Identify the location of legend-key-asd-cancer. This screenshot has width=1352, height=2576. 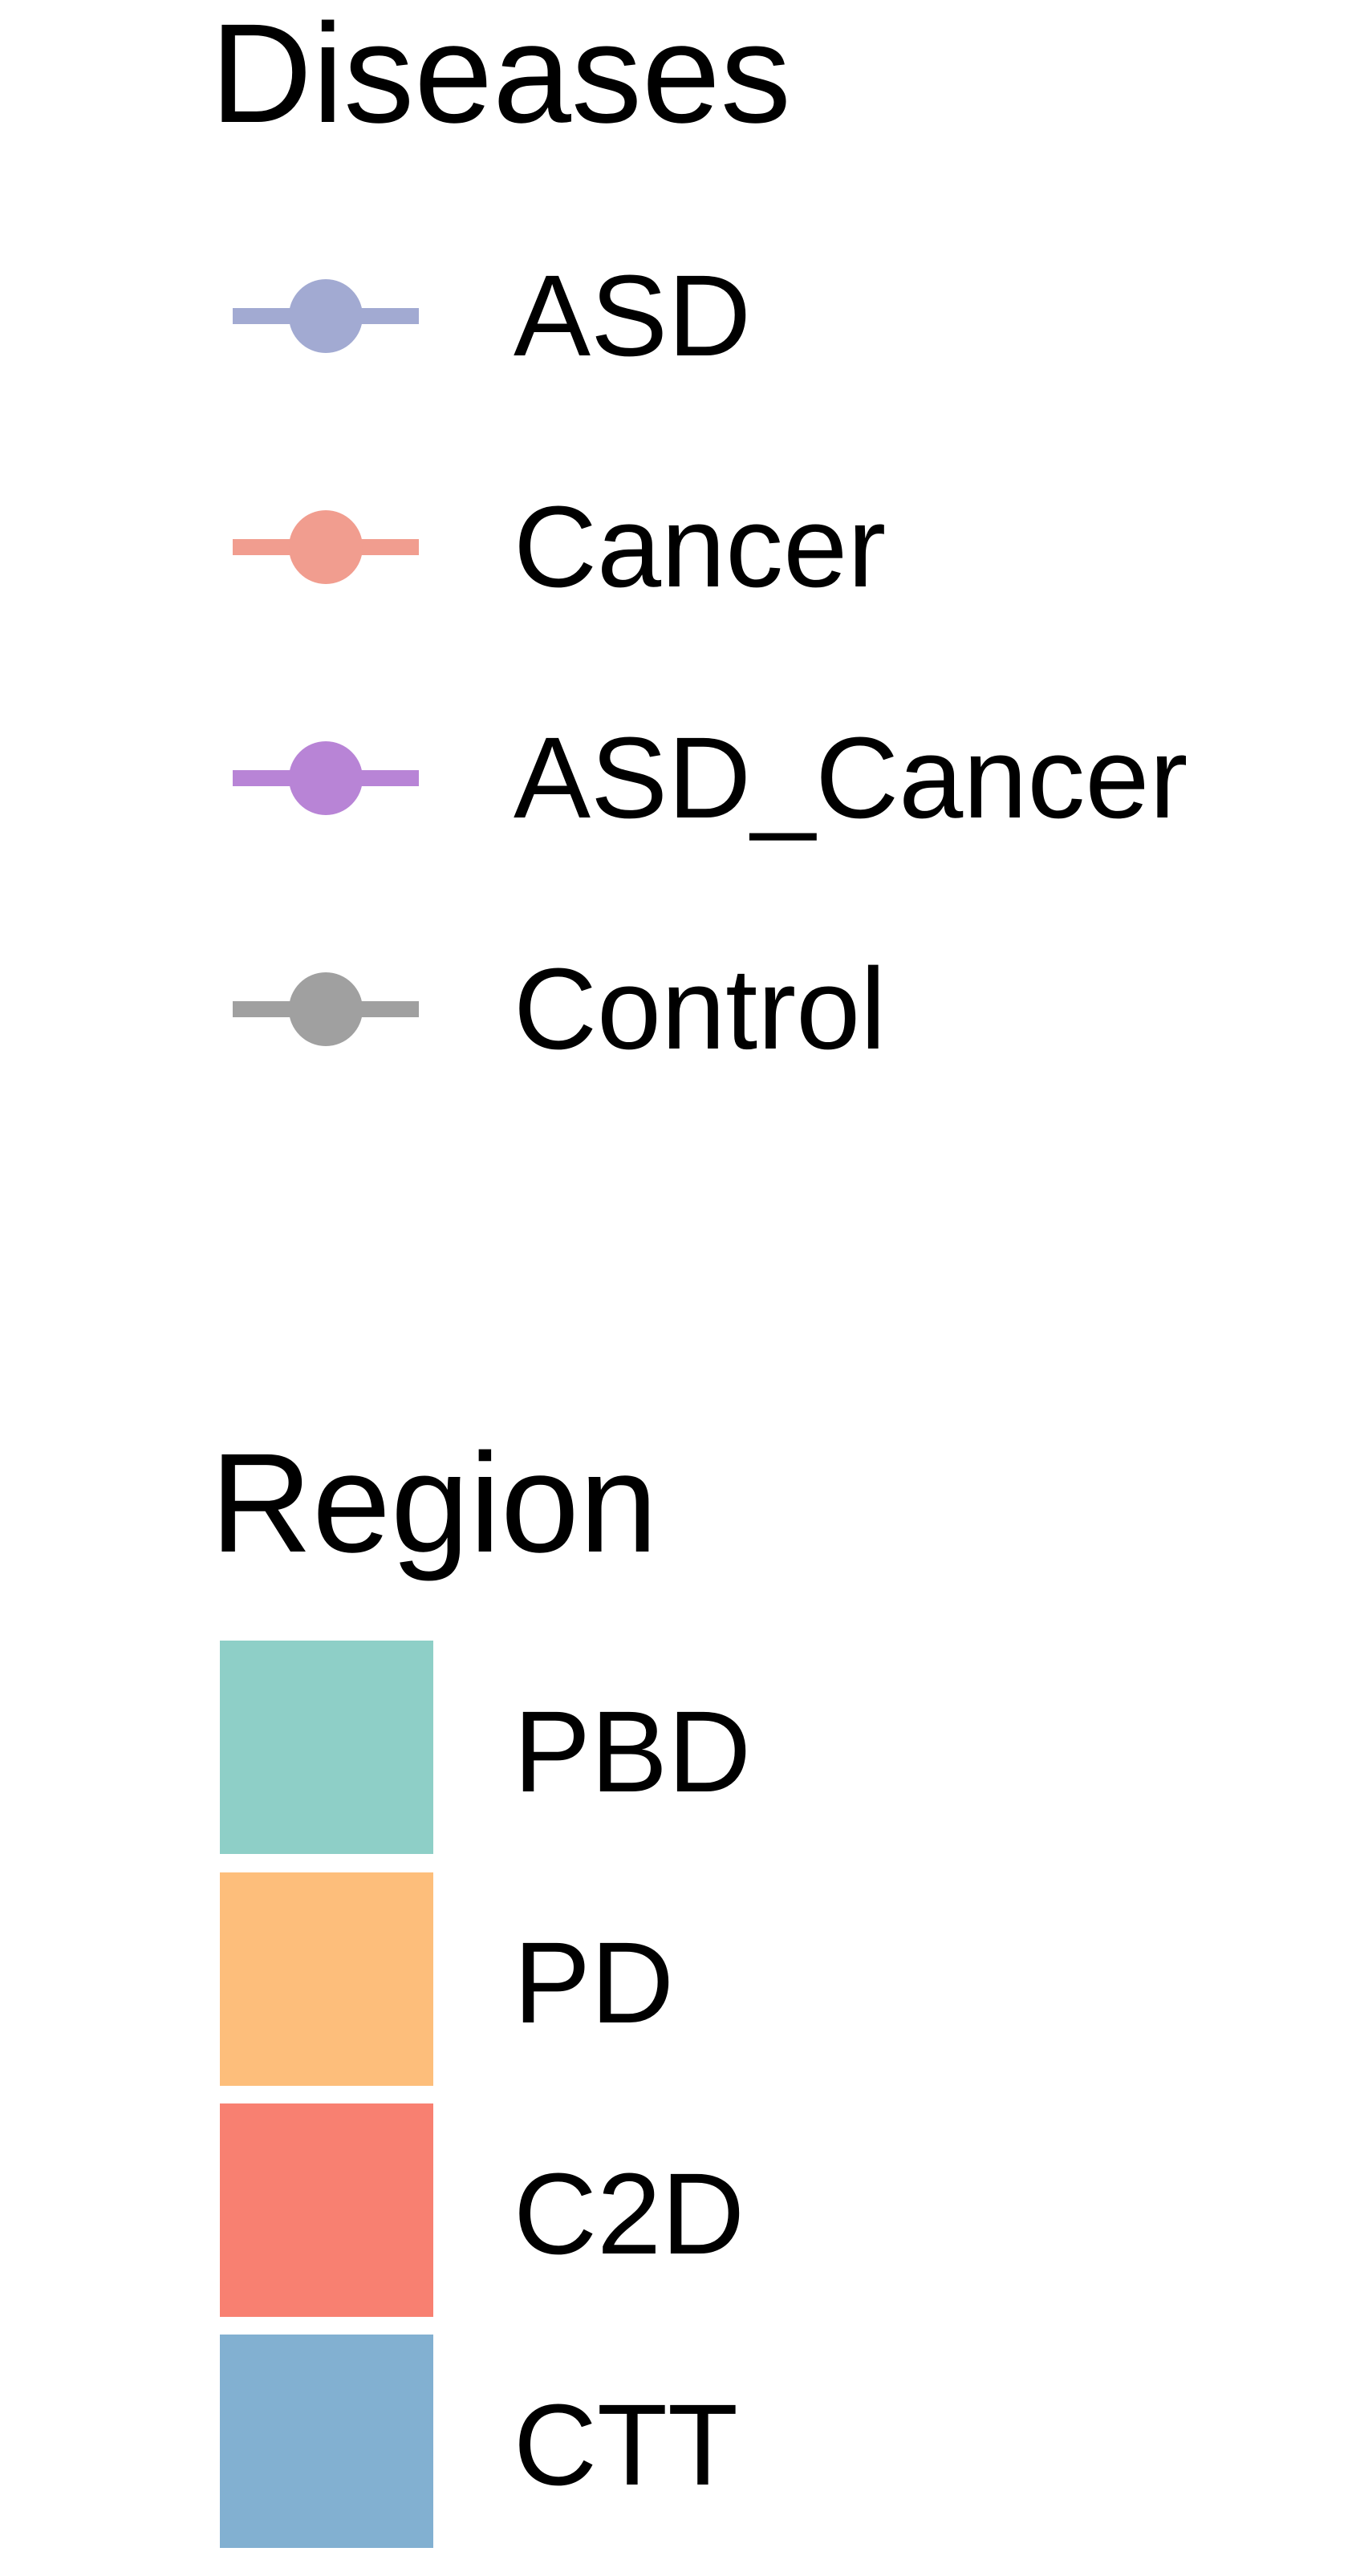
(326, 778).